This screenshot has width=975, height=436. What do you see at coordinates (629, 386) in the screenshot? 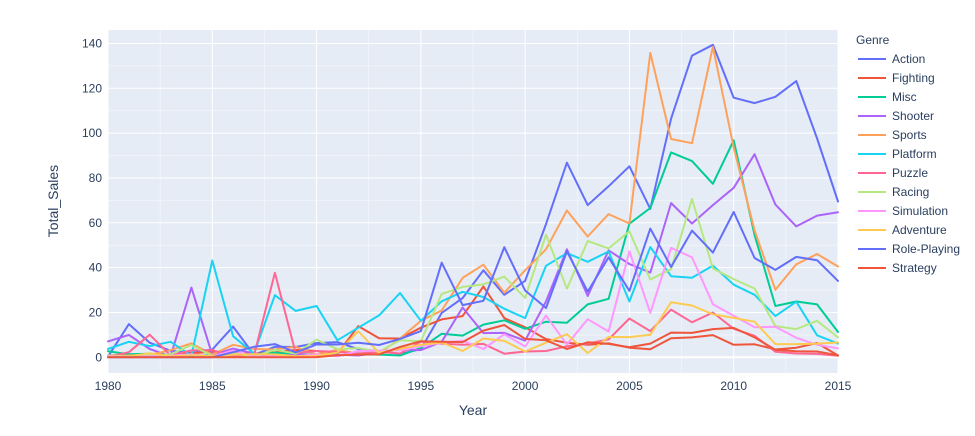
I see `x-tick-label: 2005` at bounding box center [629, 386].